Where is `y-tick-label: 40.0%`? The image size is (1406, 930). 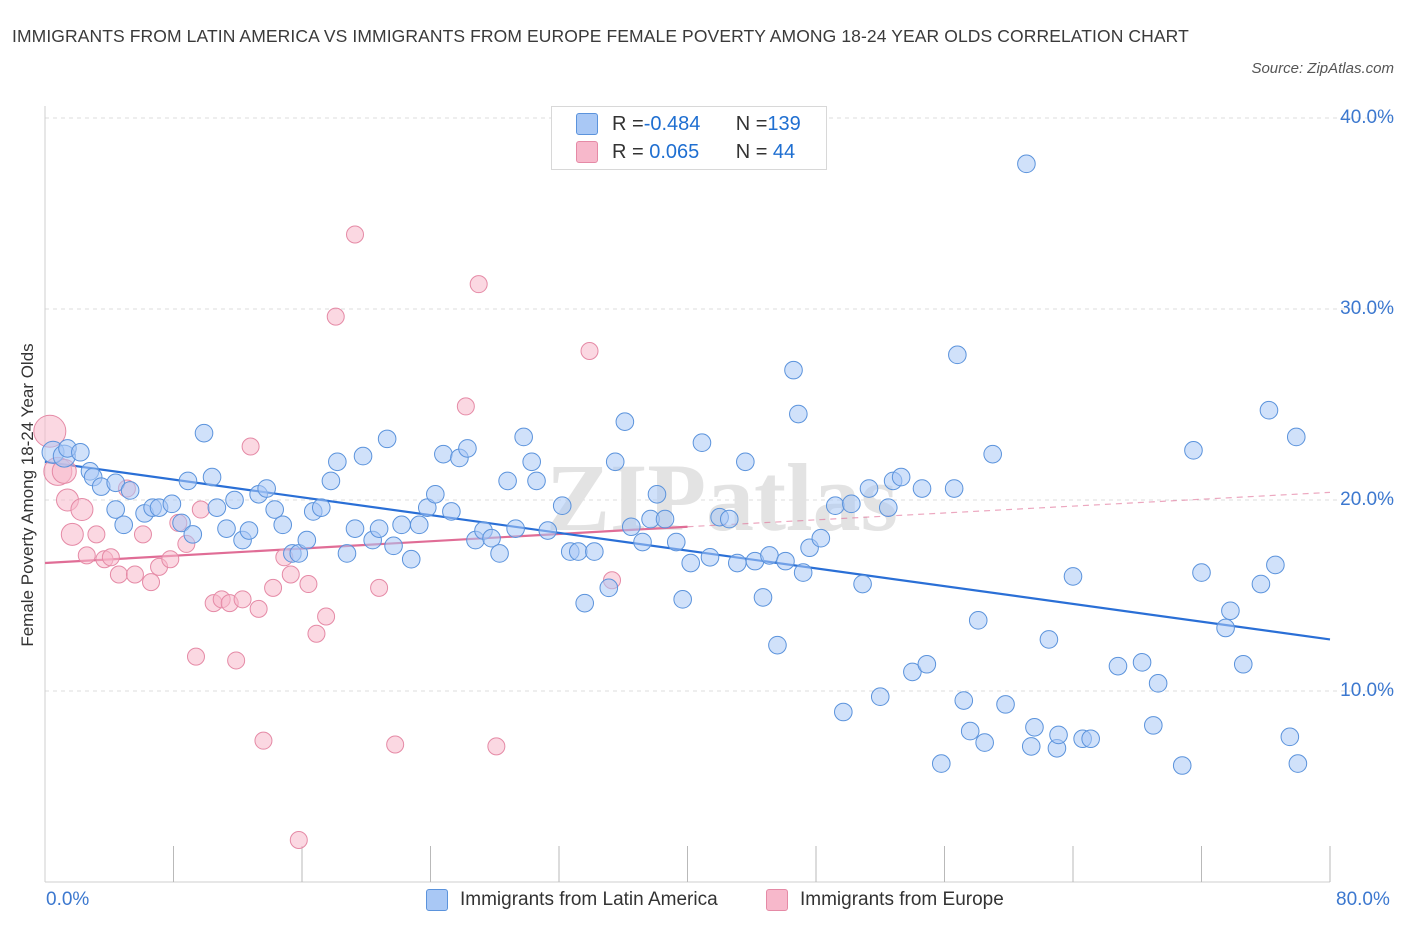
y-tick-label: 40.0% is located at coordinates (1367, 117).